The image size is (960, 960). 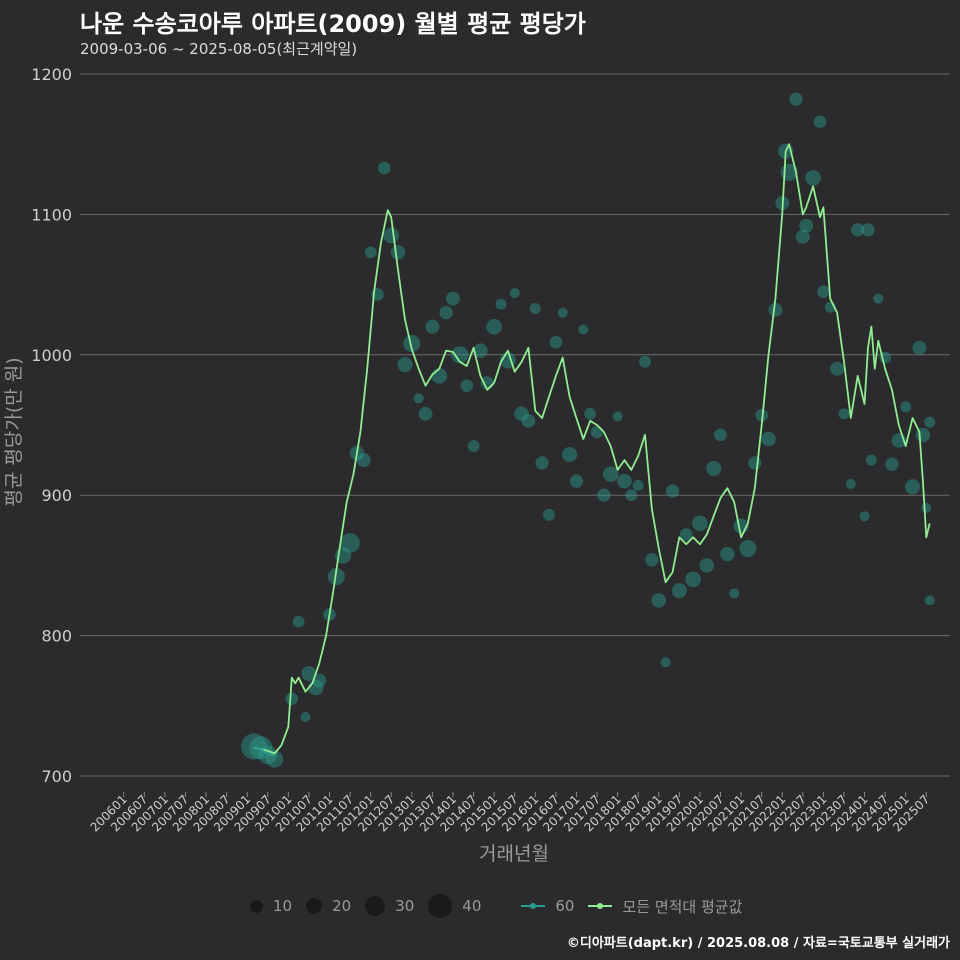 What do you see at coordinates (600, 906) in the screenshot?
I see `legend-series-all-swatch` at bounding box center [600, 906].